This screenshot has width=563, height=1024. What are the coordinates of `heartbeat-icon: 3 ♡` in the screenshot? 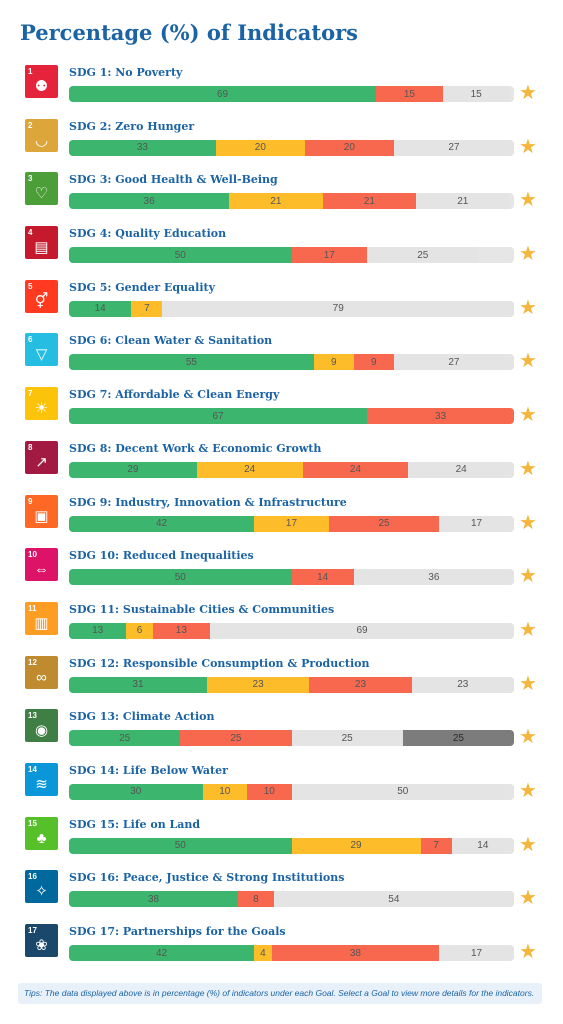 It's located at (41, 189).